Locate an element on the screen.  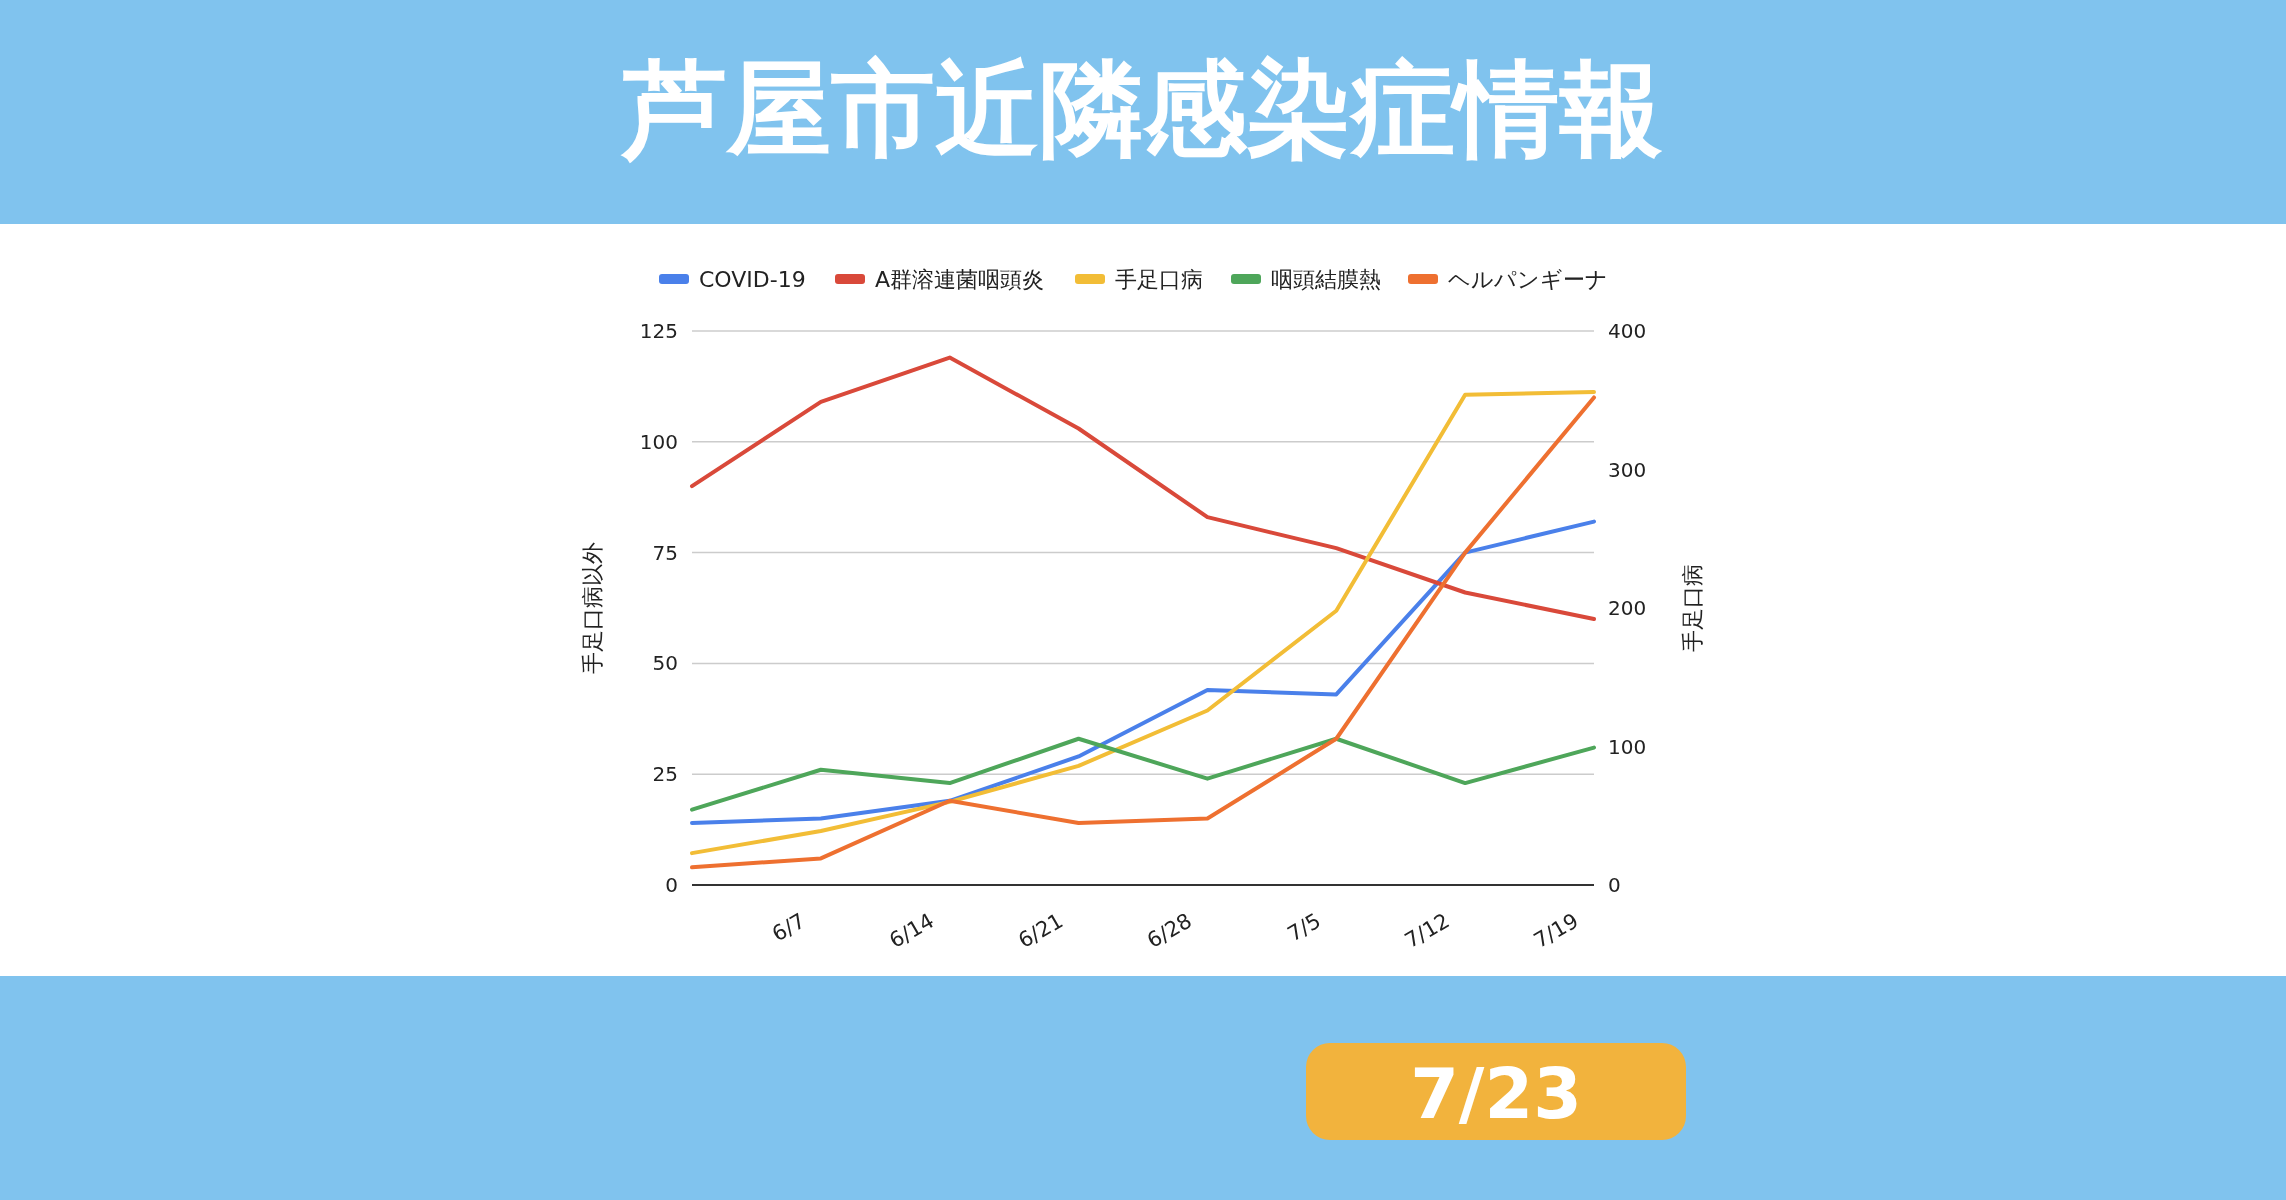
y-tick-label: 25 is located at coordinates (665, 774).